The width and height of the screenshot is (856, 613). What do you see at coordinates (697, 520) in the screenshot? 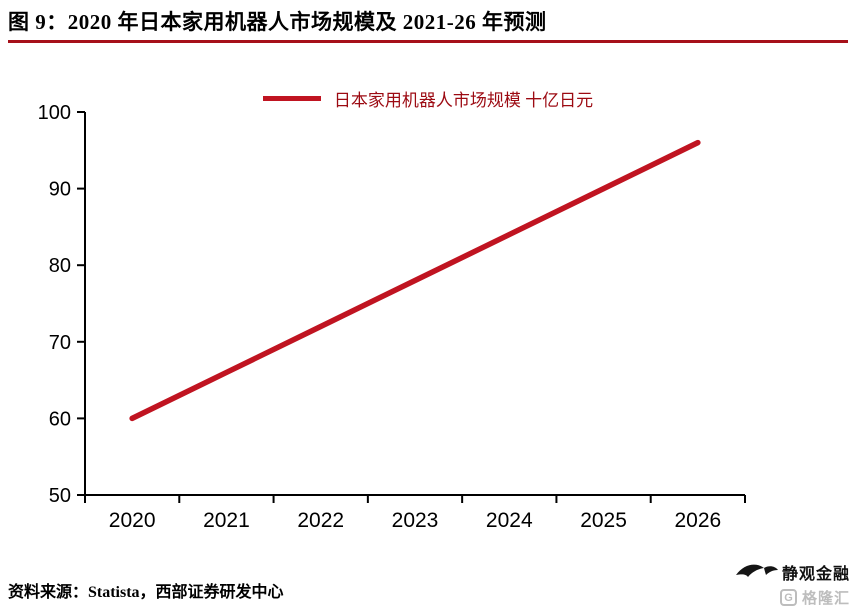
I see `x-tick-label: 2026` at bounding box center [697, 520].